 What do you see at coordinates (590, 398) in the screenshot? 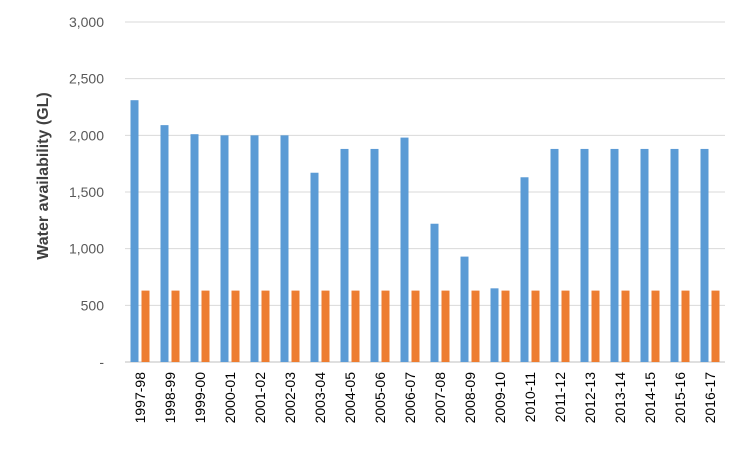
I see `x-tick-label: 2012-13` at bounding box center [590, 398].